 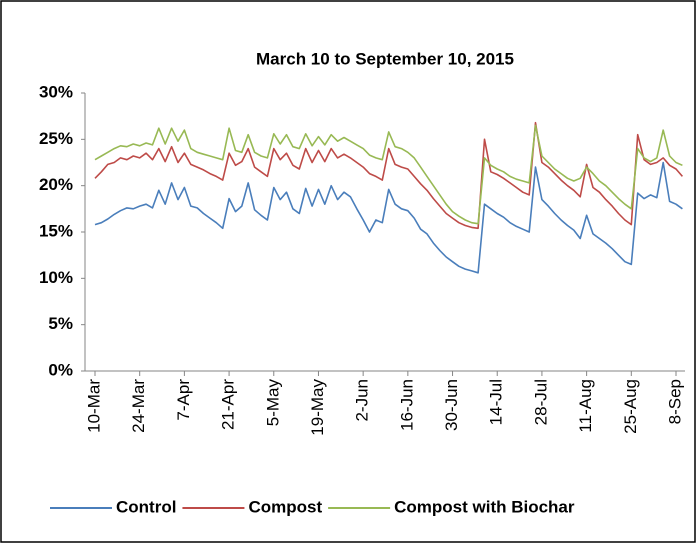 What do you see at coordinates (183, 400) in the screenshot?
I see `x-tick-label: 7-Apr` at bounding box center [183, 400].